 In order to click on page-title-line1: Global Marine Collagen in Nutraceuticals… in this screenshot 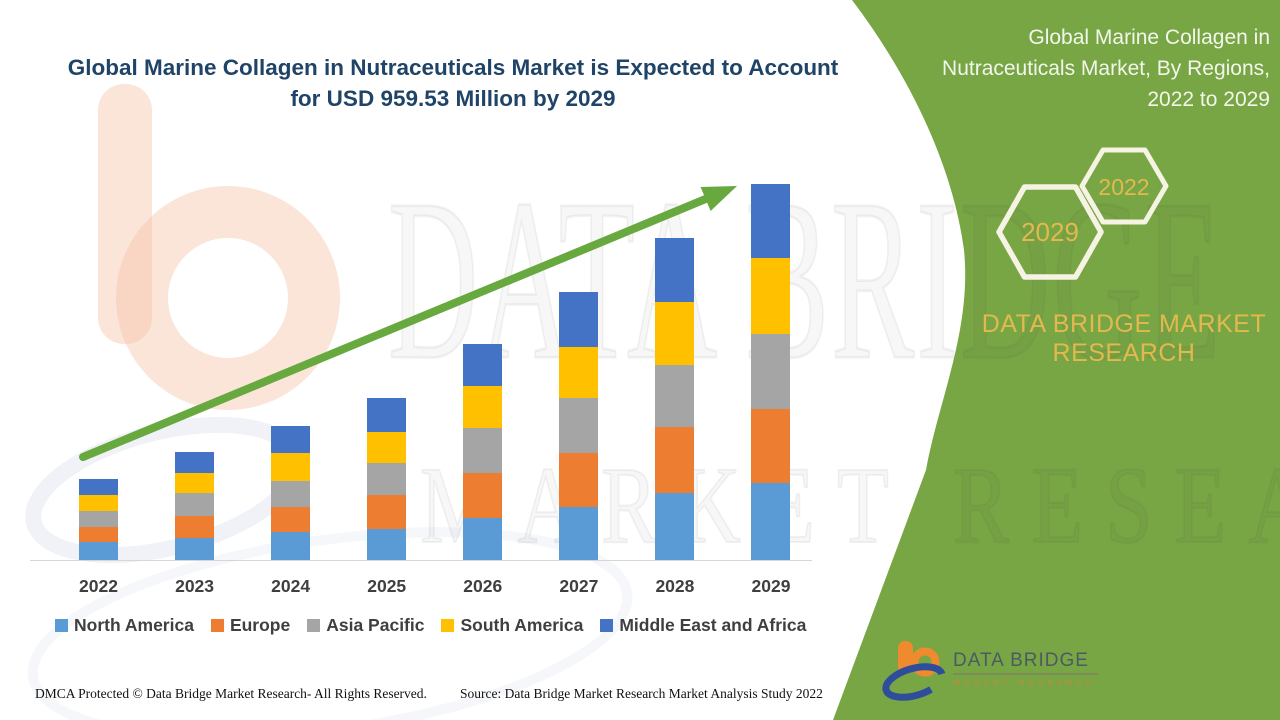, I will do `click(453, 67)`.